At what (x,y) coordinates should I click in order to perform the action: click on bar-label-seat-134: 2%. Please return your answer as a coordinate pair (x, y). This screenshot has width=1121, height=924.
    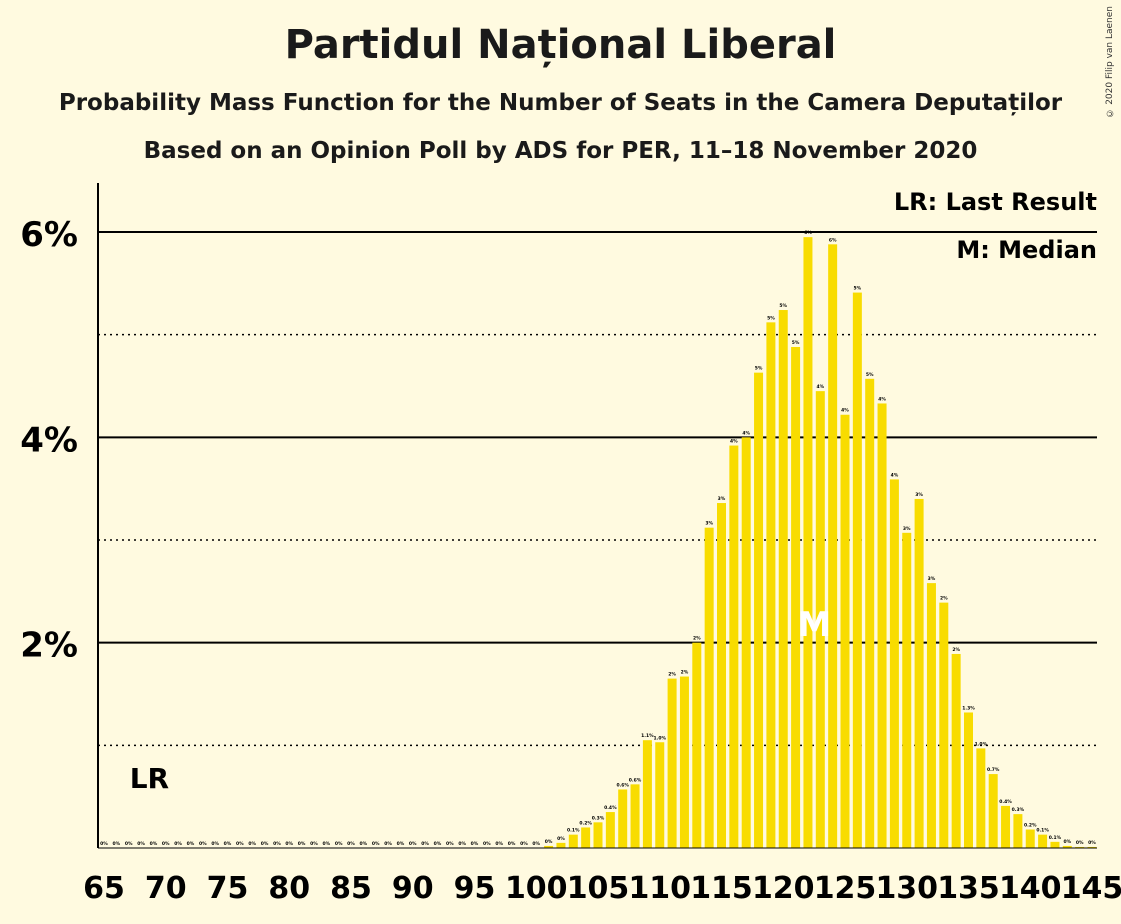
    Looking at the image, I should click on (956, 650).